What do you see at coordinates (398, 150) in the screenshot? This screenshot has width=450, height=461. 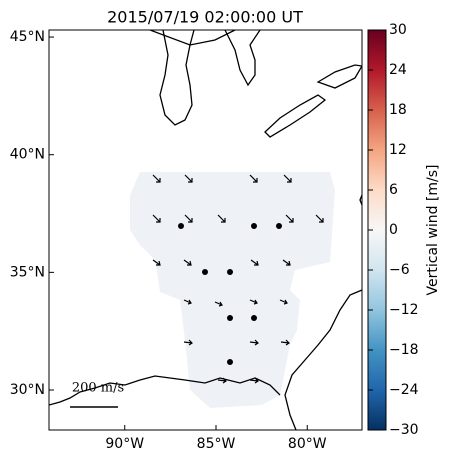 I see `colorbar-tick-label: 12` at bounding box center [398, 150].